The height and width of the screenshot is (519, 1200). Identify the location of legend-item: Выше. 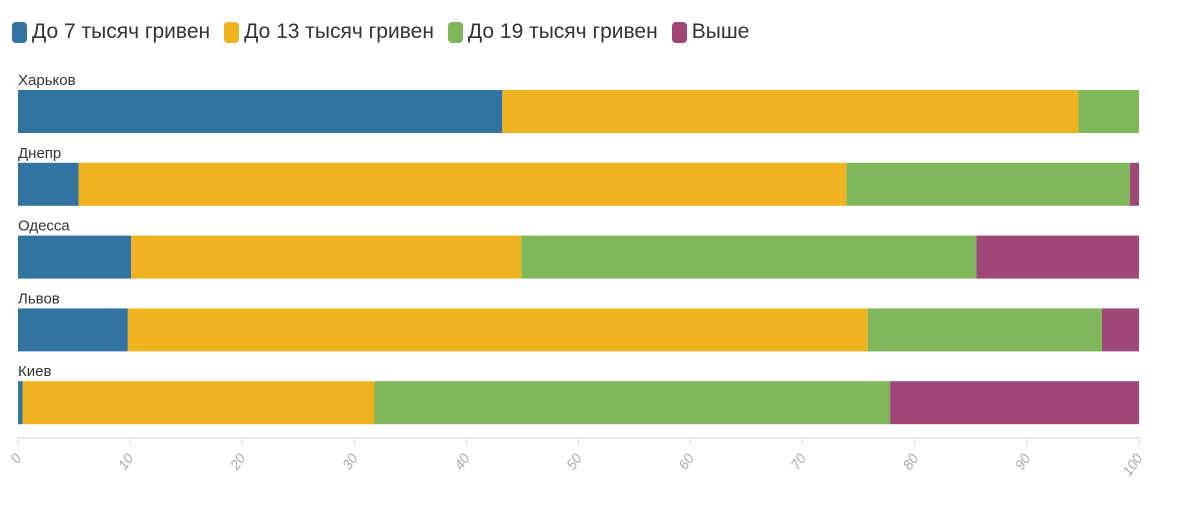
(710, 32).